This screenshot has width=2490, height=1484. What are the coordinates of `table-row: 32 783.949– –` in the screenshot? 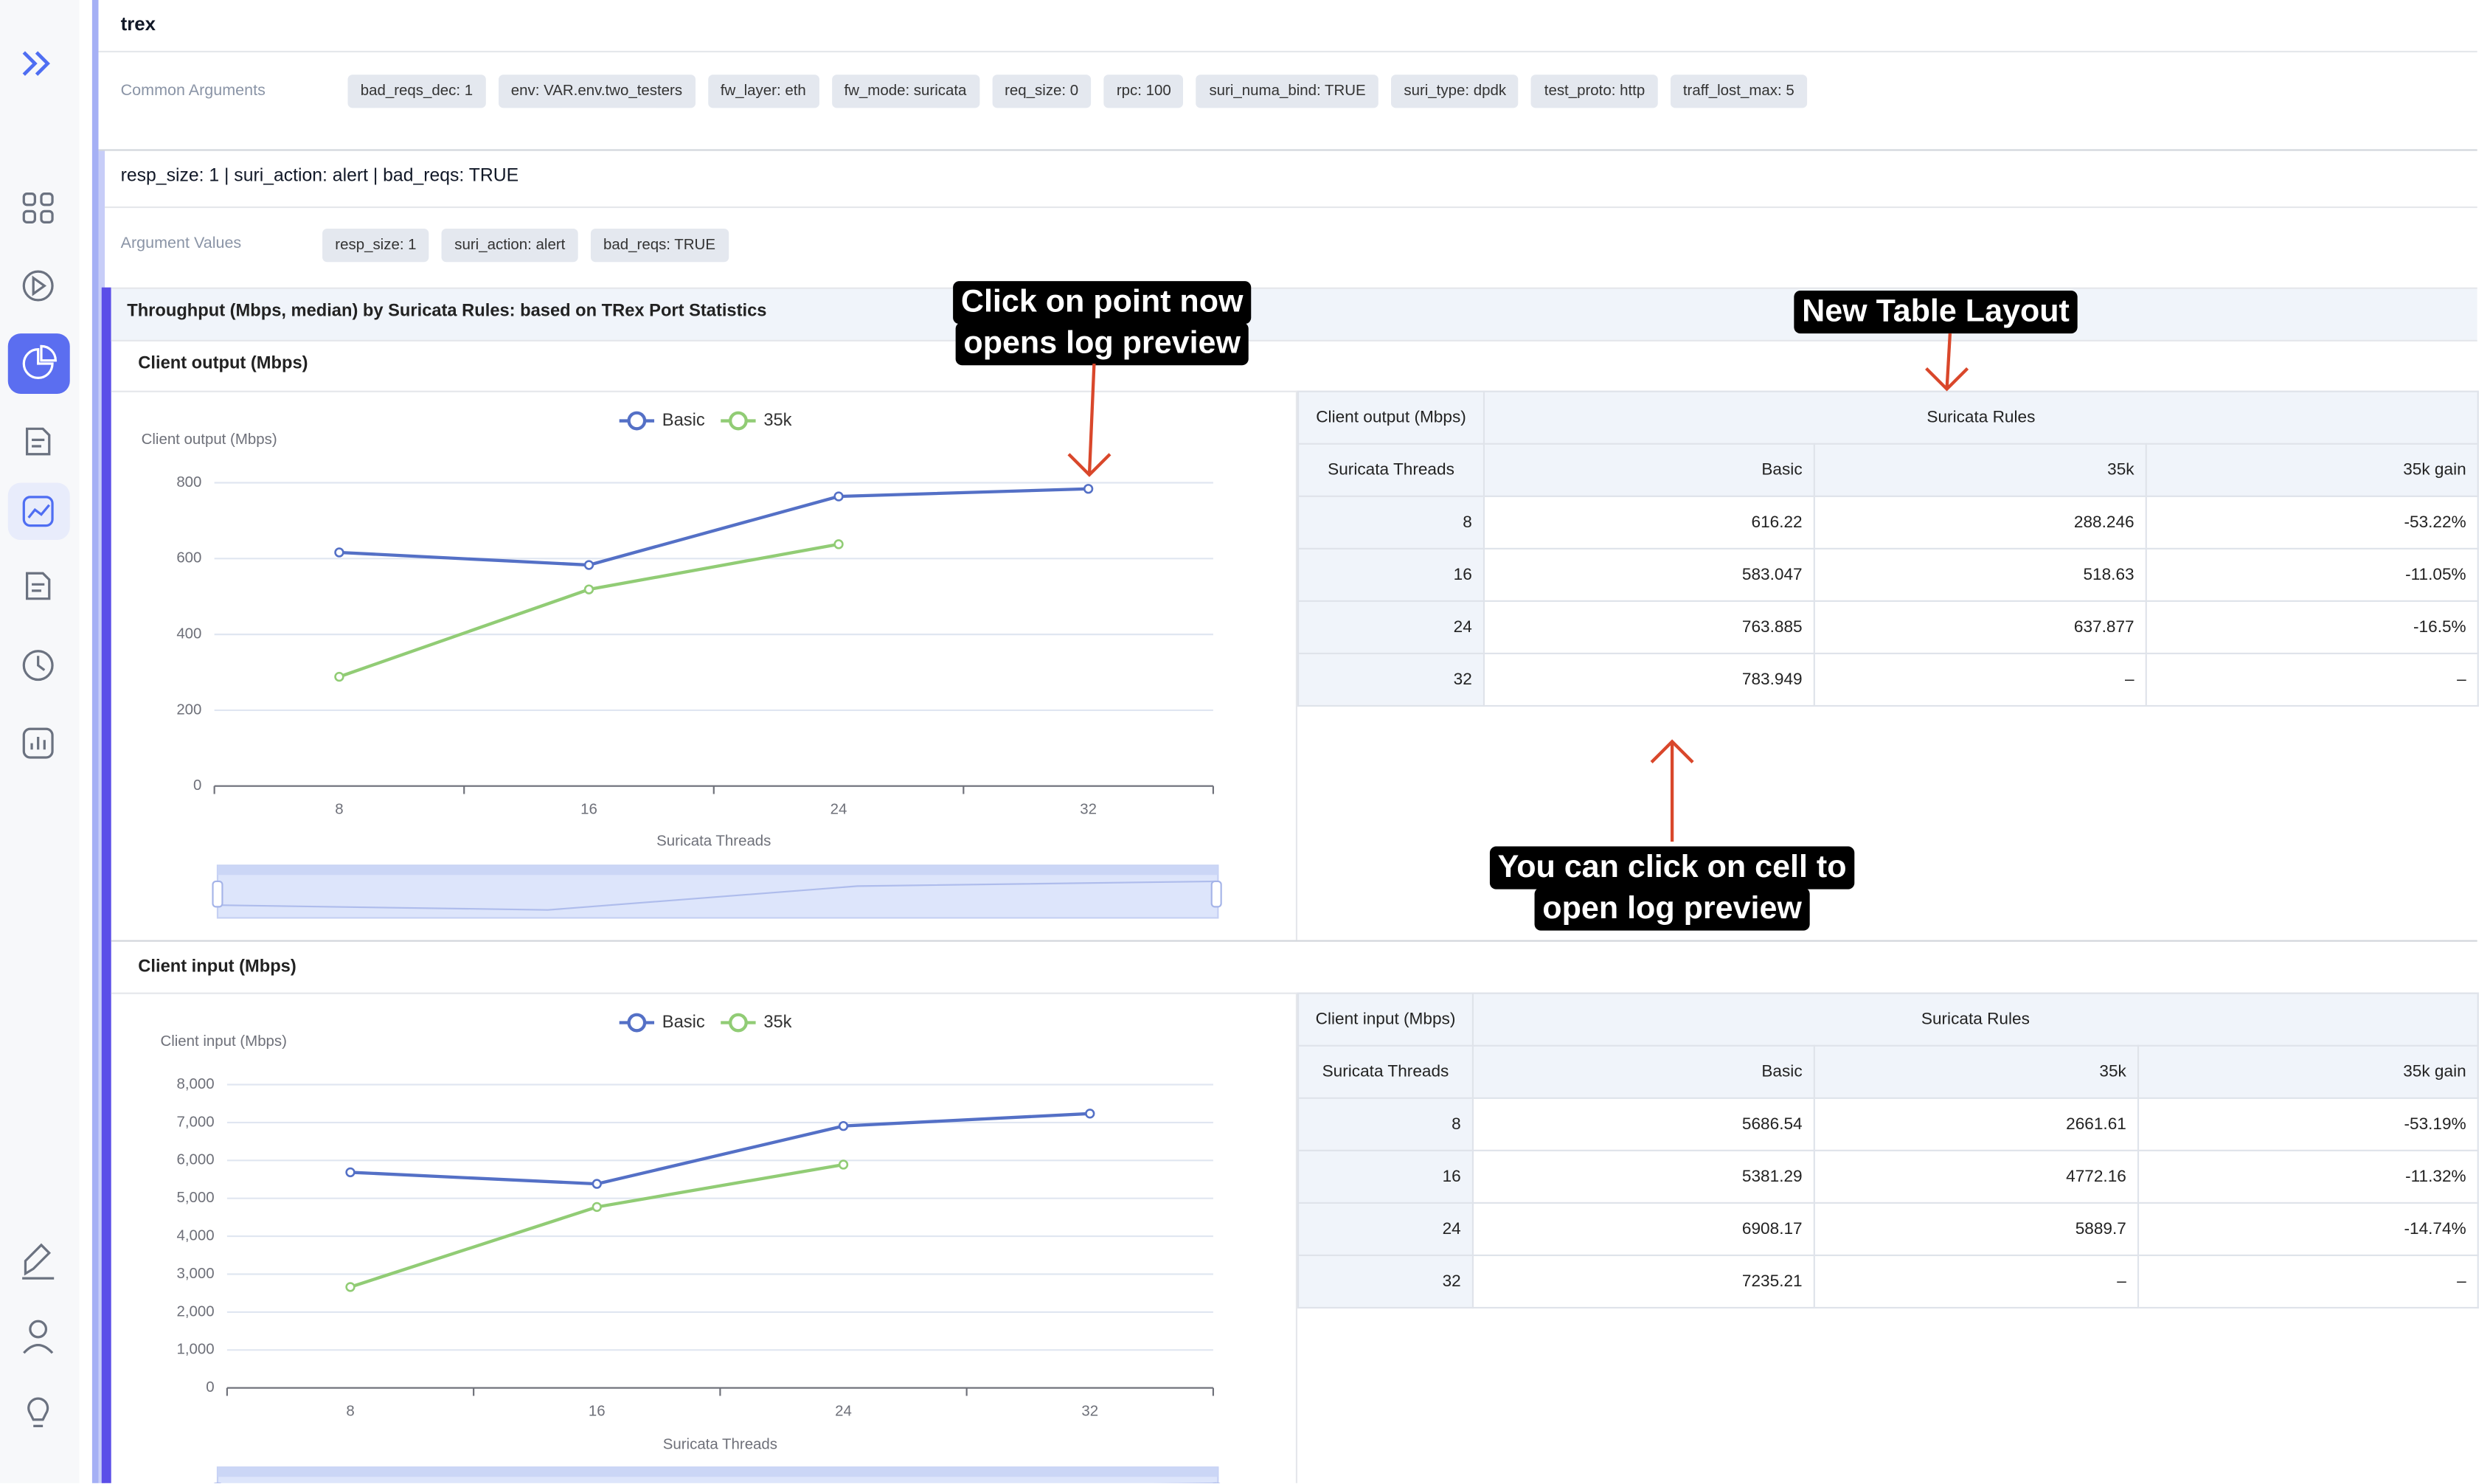 It's located at (1888, 679).